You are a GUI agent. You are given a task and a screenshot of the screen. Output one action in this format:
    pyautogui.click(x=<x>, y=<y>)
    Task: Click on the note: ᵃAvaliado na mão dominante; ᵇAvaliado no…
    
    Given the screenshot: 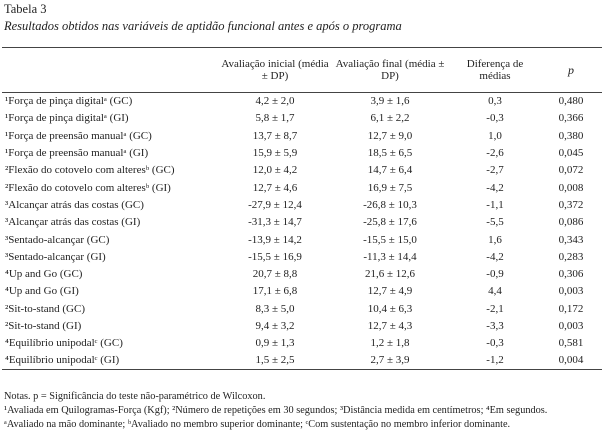 What is the action you would take?
    pyautogui.click(x=257, y=424)
    